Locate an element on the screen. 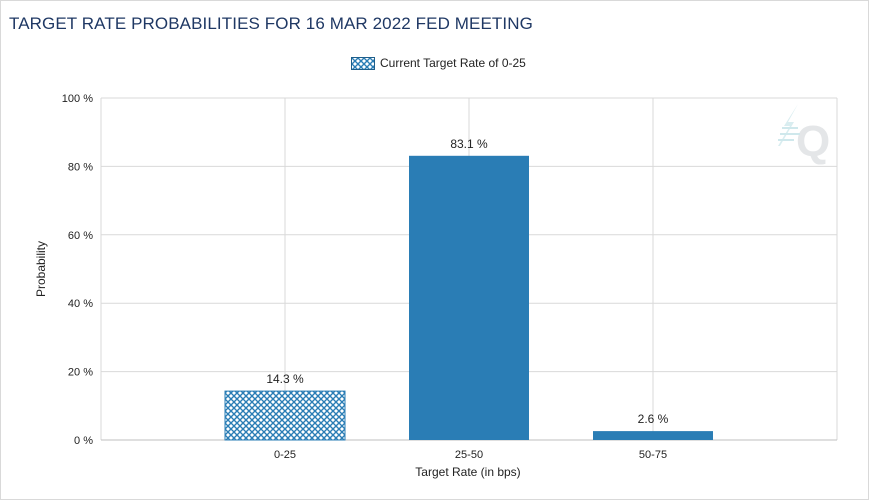  x-axis-title: Target Rate (in bps) is located at coordinates (467, 472).